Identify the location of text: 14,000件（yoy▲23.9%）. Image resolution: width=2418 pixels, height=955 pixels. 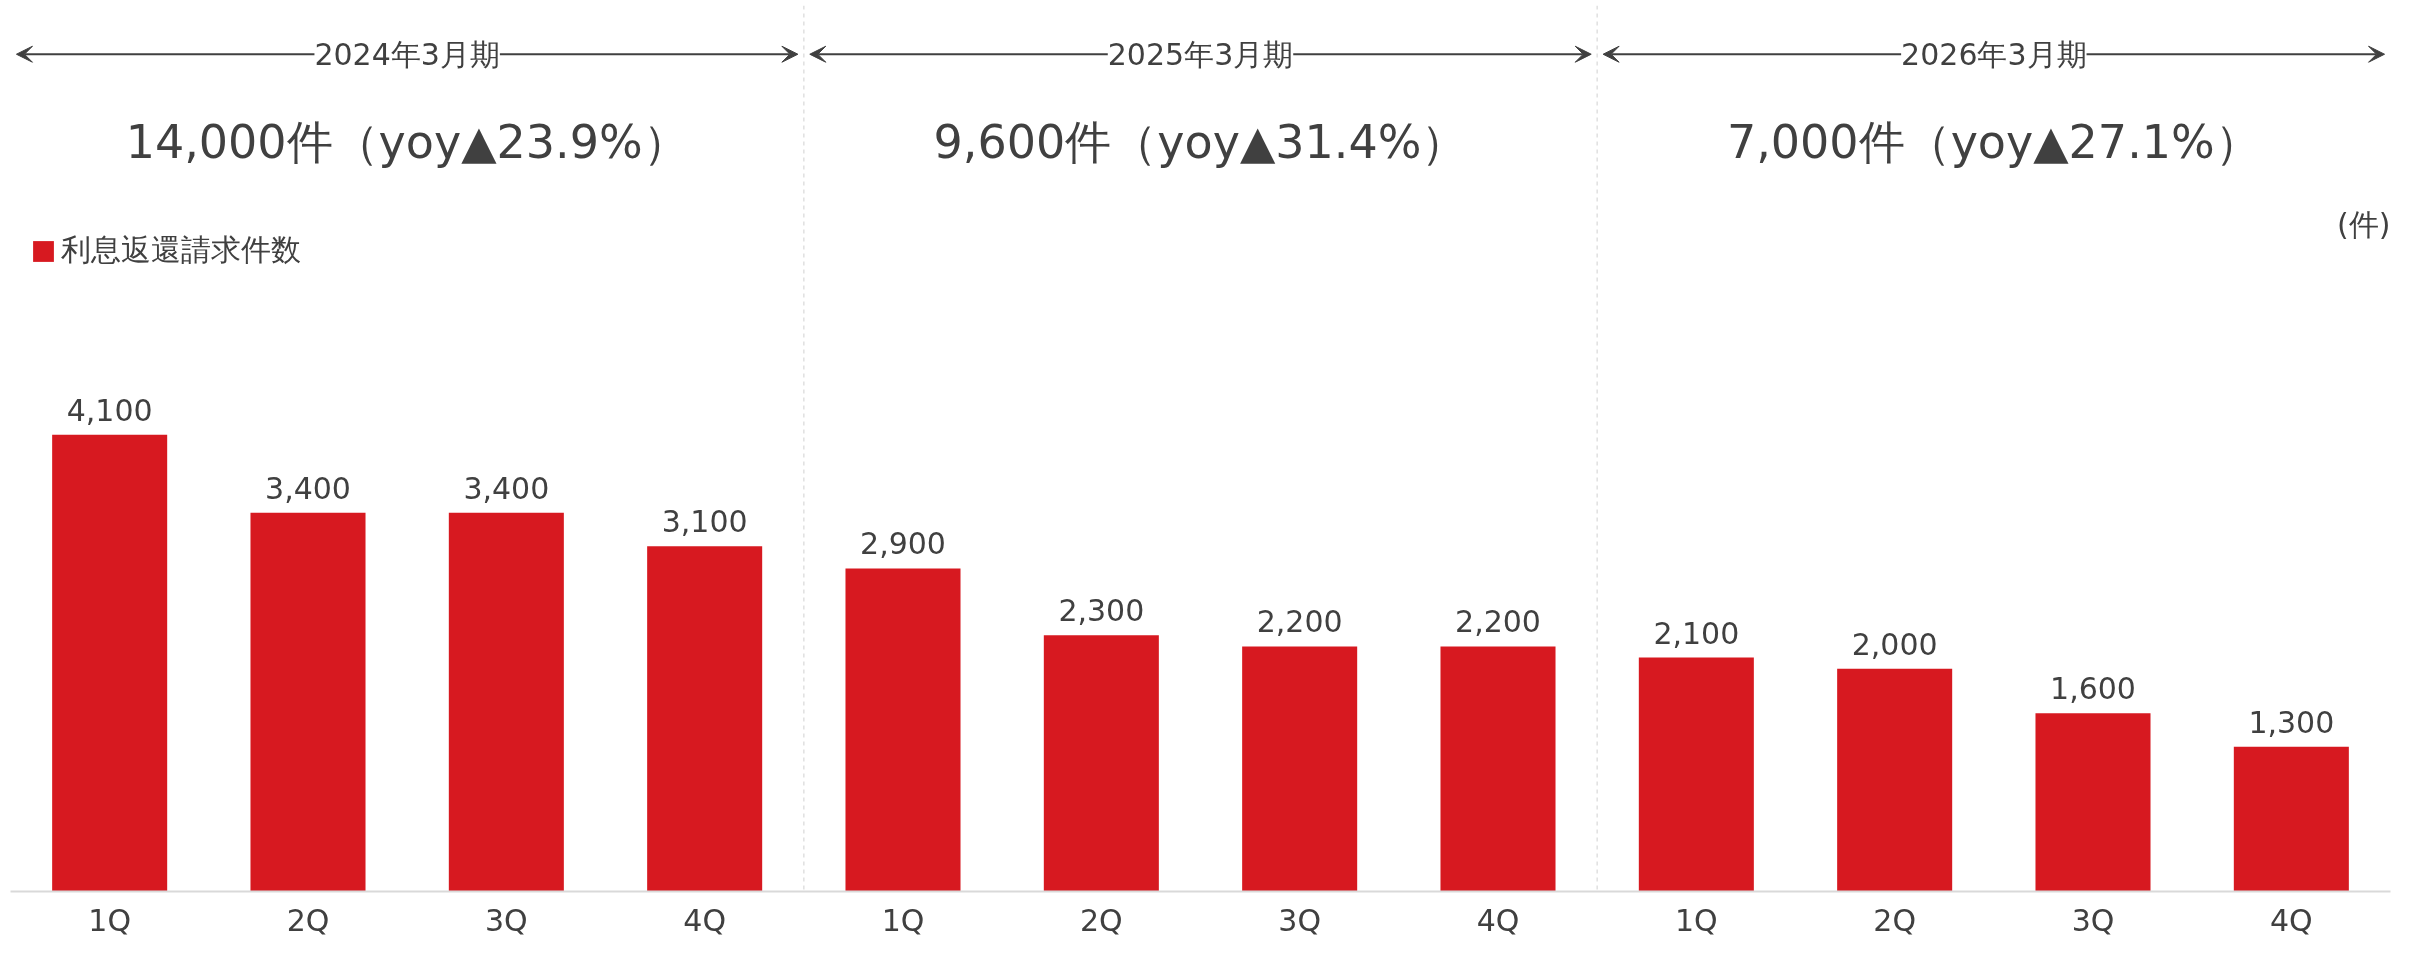
(407, 141).